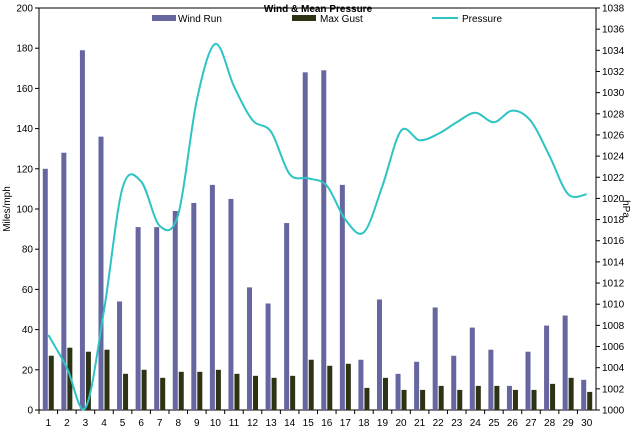 This screenshot has width=636, height=430. I want to click on legend-label-max-gust: Max Gust, so click(341, 19).